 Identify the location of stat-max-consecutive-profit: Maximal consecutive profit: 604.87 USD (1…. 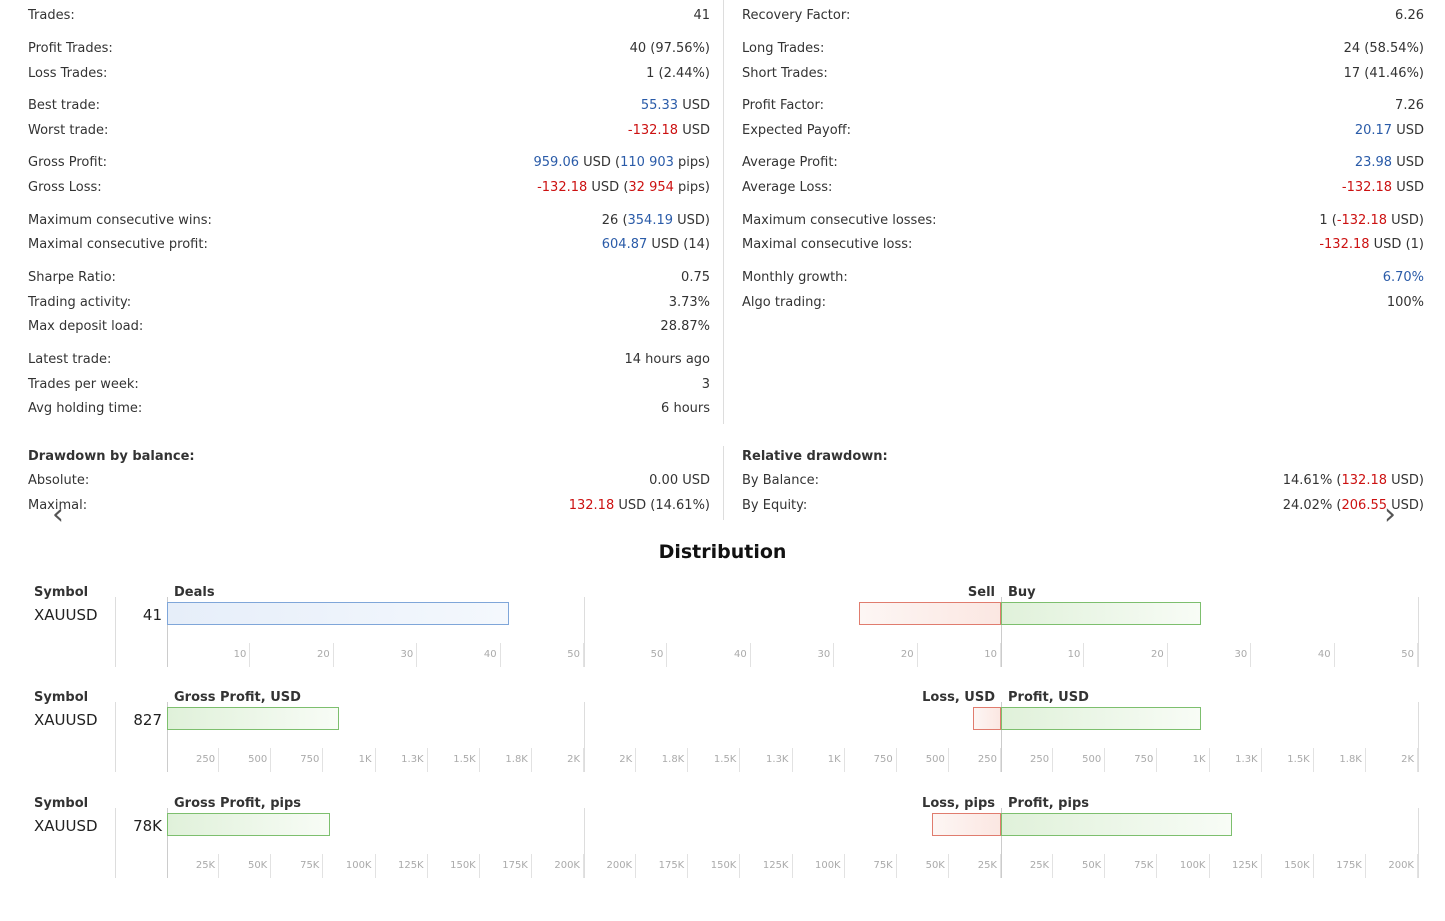
(369, 244).